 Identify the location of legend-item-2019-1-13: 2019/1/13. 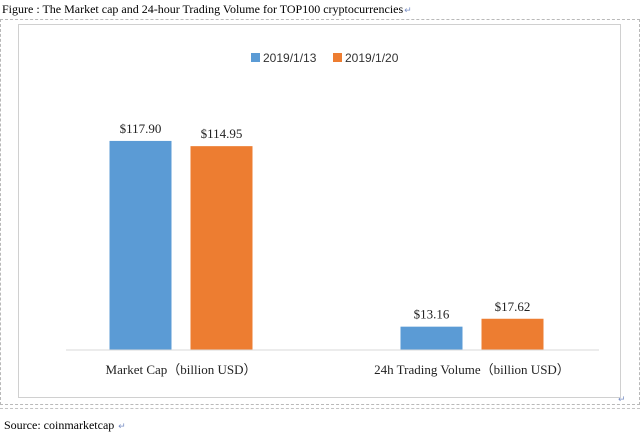
(284, 58).